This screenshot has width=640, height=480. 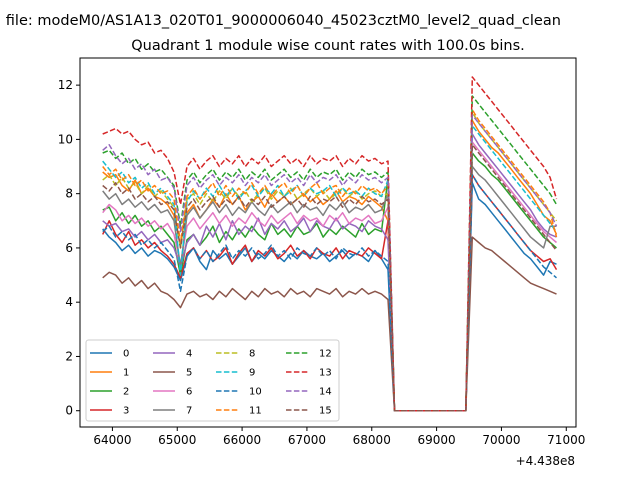 I want to click on x-tick-label: 66000, so click(x=242, y=440).